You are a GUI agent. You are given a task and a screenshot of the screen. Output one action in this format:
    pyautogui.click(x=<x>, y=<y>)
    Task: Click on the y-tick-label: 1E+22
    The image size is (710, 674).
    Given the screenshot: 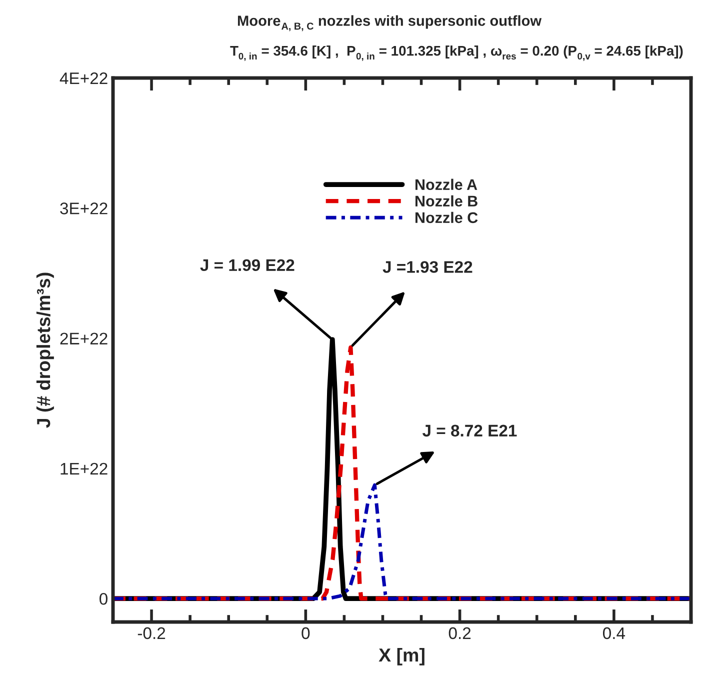 What is the action you would take?
    pyautogui.click(x=84, y=468)
    